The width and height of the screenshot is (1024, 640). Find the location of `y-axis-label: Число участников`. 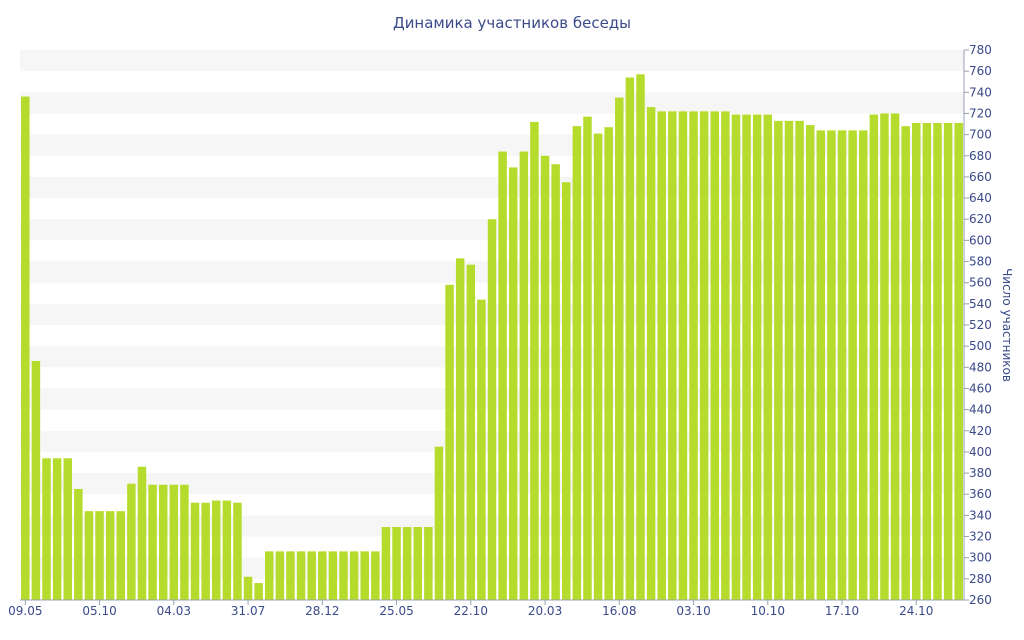

y-axis-label: Число участников is located at coordinates (1007, 325).